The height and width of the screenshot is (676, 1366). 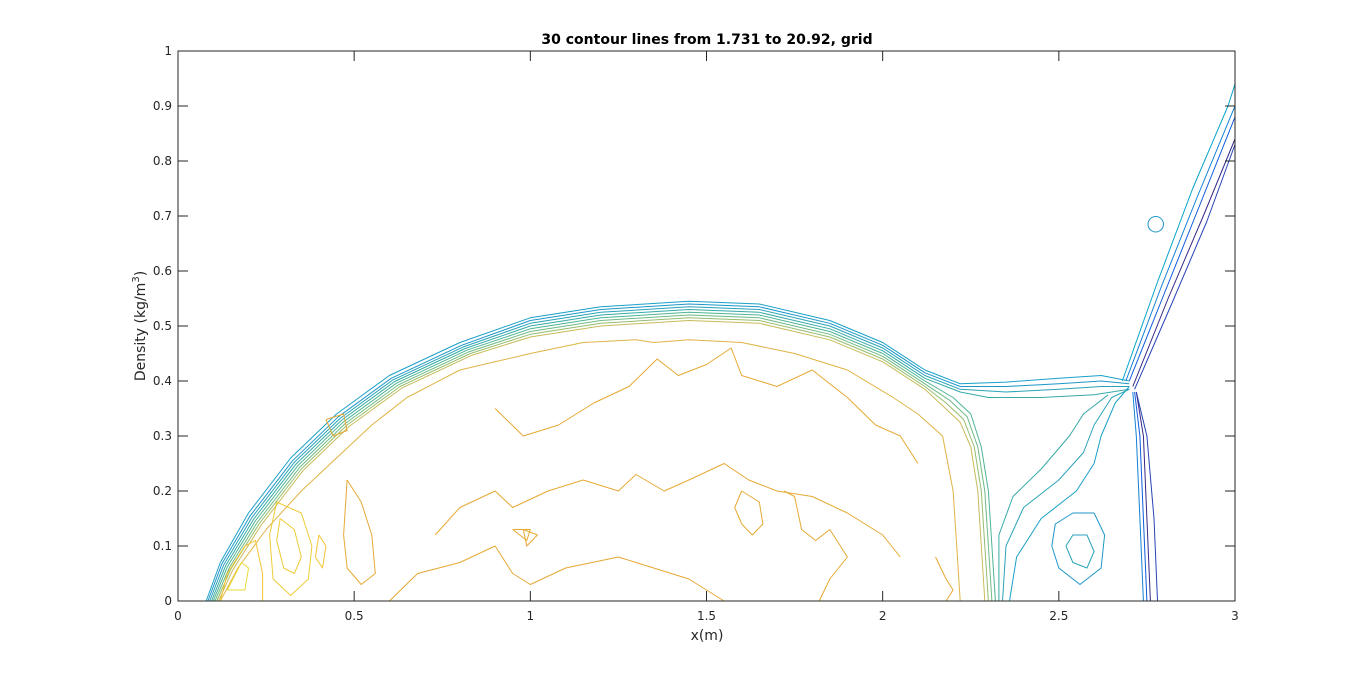 I want to click on x-tick-label: 0, so click(x=178, y=616).